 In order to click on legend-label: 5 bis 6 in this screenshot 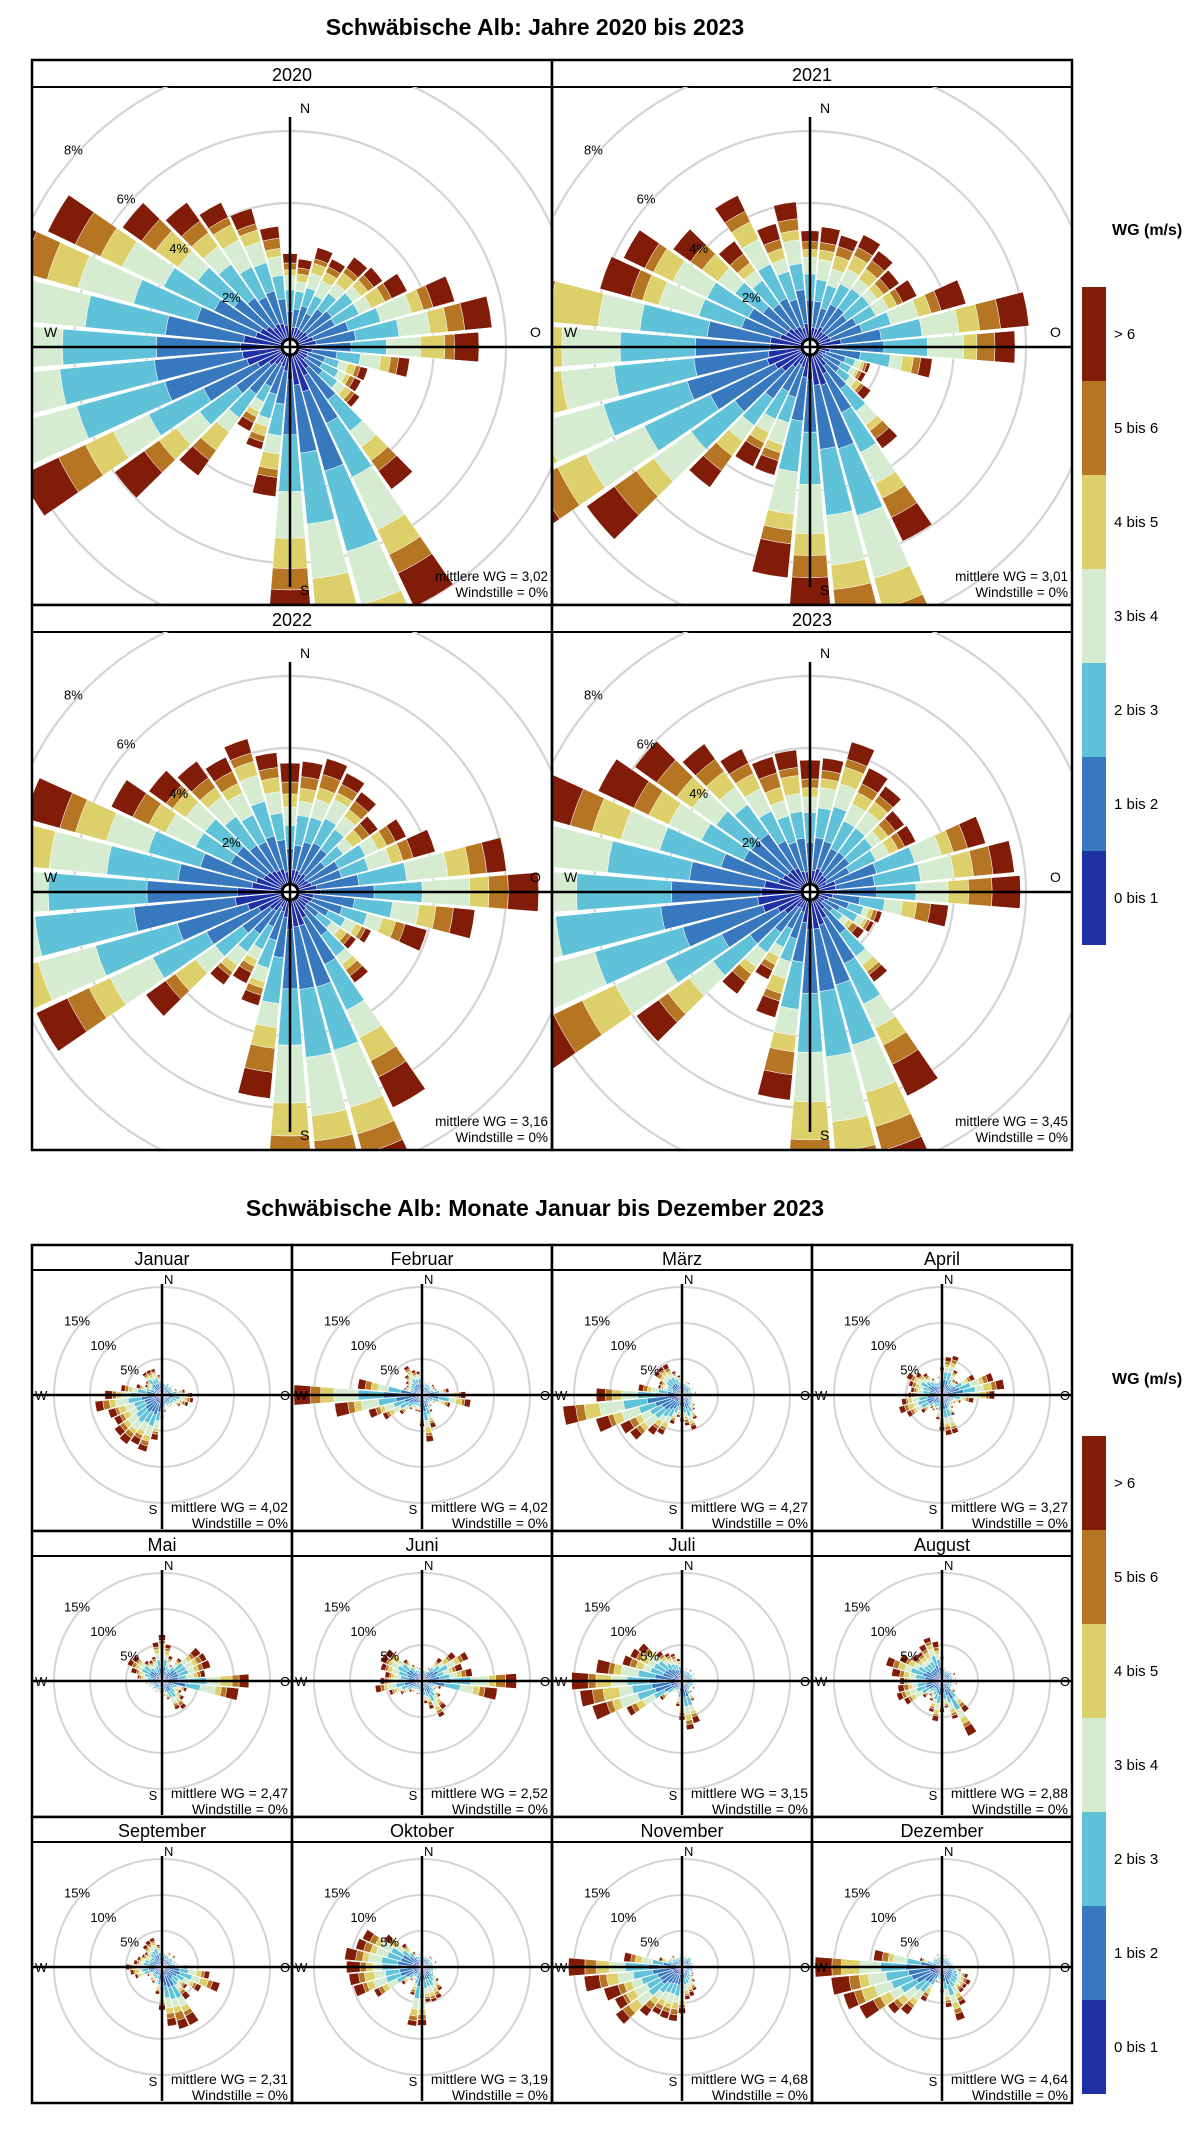, I will do `click(1136, 428)`.